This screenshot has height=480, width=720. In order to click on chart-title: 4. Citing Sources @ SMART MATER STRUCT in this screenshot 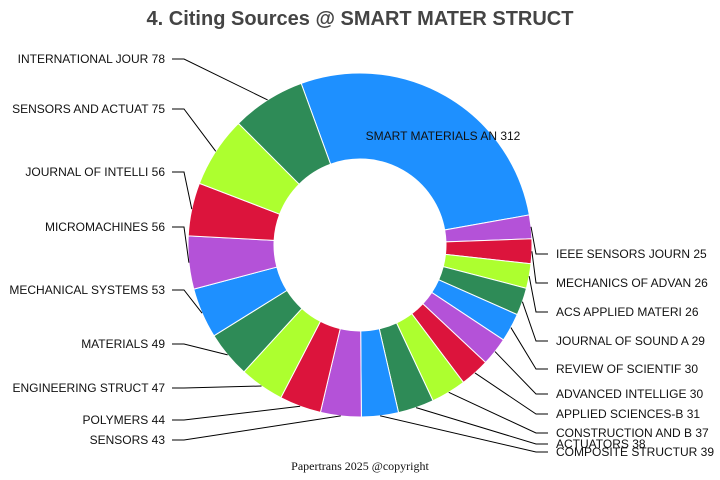, I will do `click(360, 19)`.